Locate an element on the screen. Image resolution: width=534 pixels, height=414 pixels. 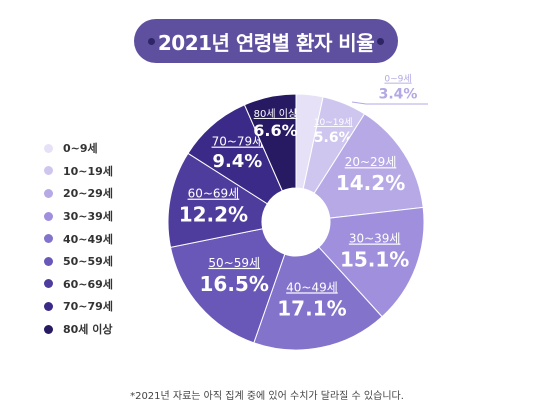
slice-value-label: 12.2% is located at coordinates (213, 215).